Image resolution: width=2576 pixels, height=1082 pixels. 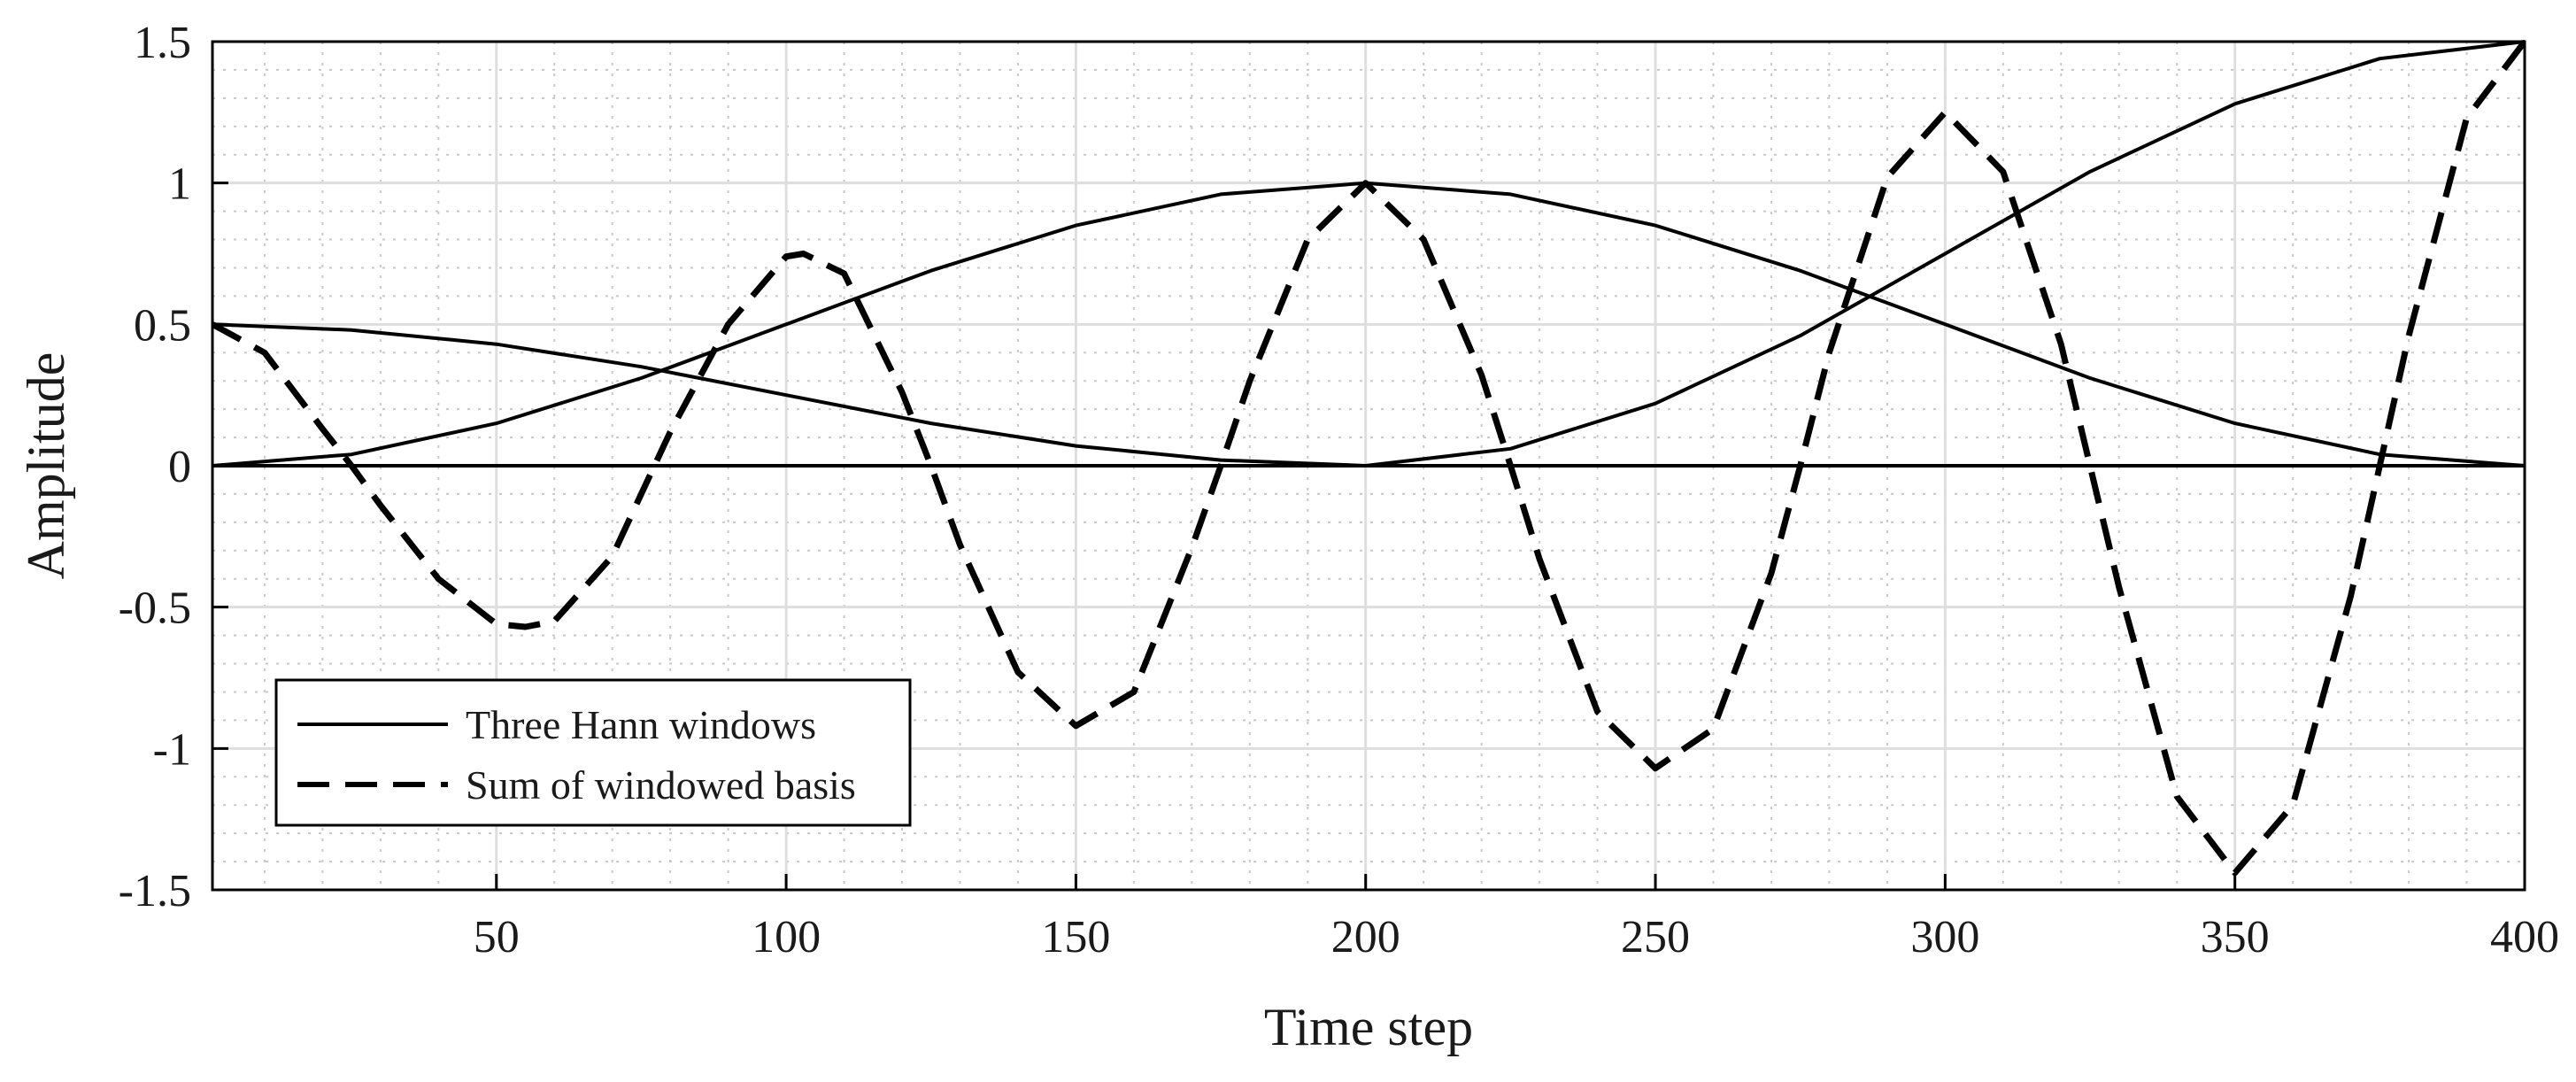 I want to click on x-tick-label: 100, so click(x=786, y=937).